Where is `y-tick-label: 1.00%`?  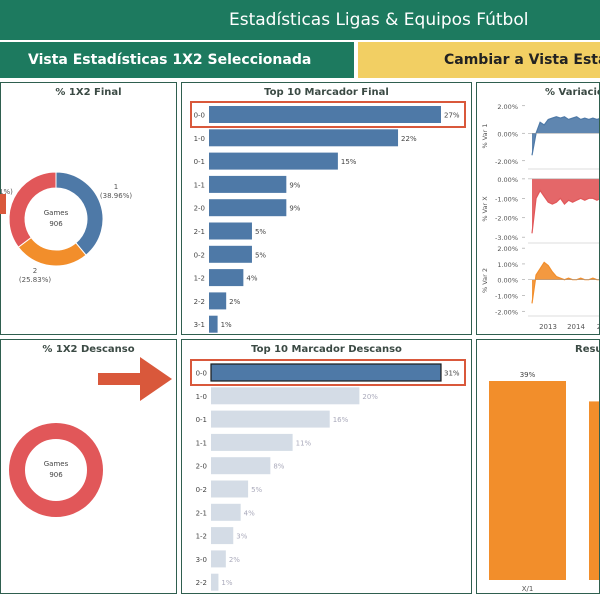 y-tick-label: 1.00% is located at coordinates (507, 265).